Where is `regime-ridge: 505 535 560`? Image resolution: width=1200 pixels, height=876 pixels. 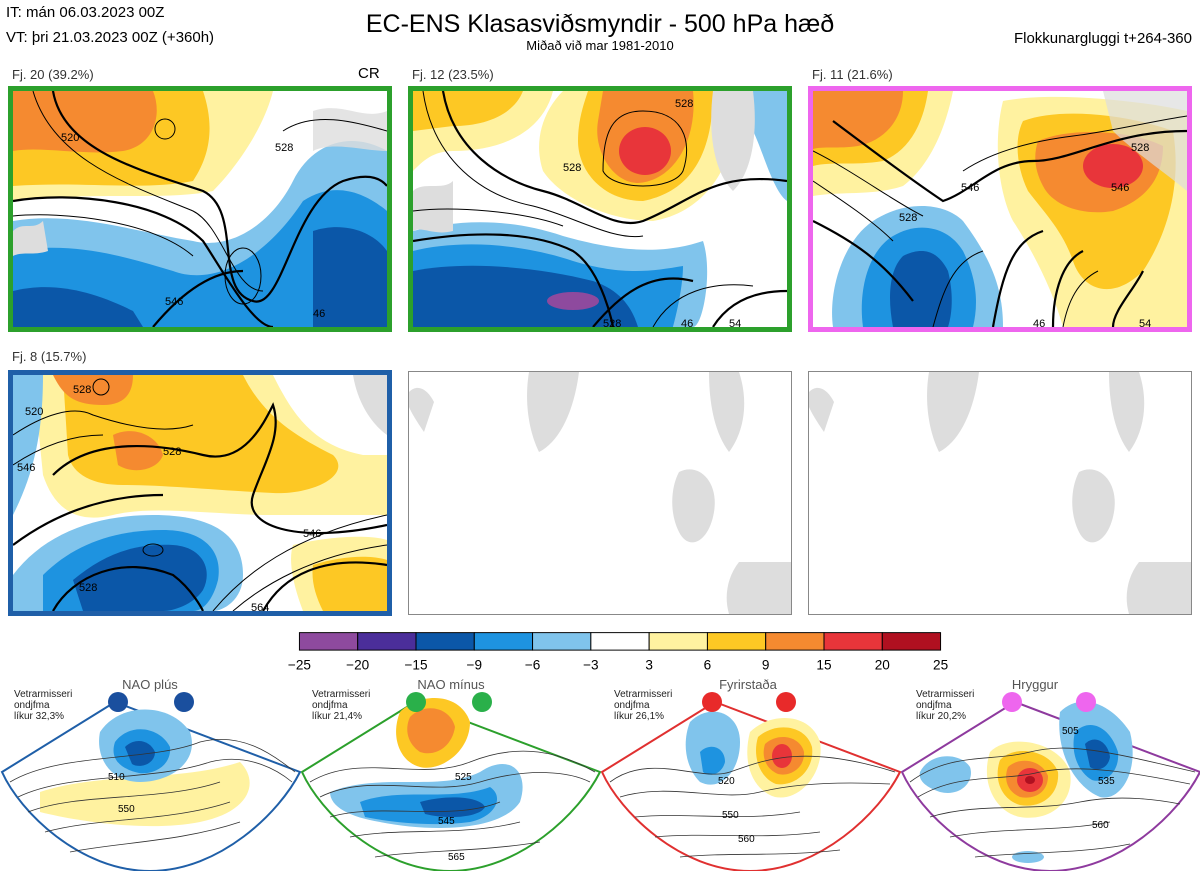 regime-ridge: 505 535 560 is located at coordinates (1050, 782).